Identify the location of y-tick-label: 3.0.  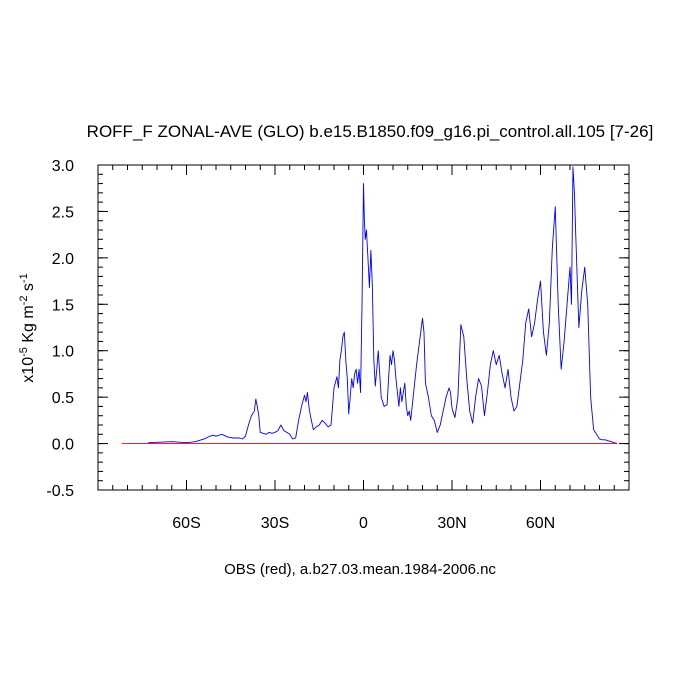
(63, 166).